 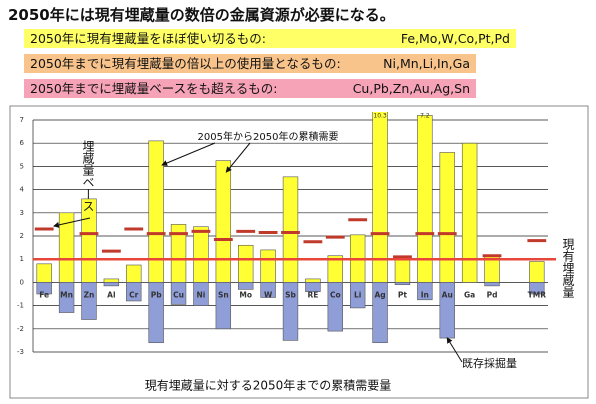 I want to click on x-tick-label: Au, so click(x=447, y=294).